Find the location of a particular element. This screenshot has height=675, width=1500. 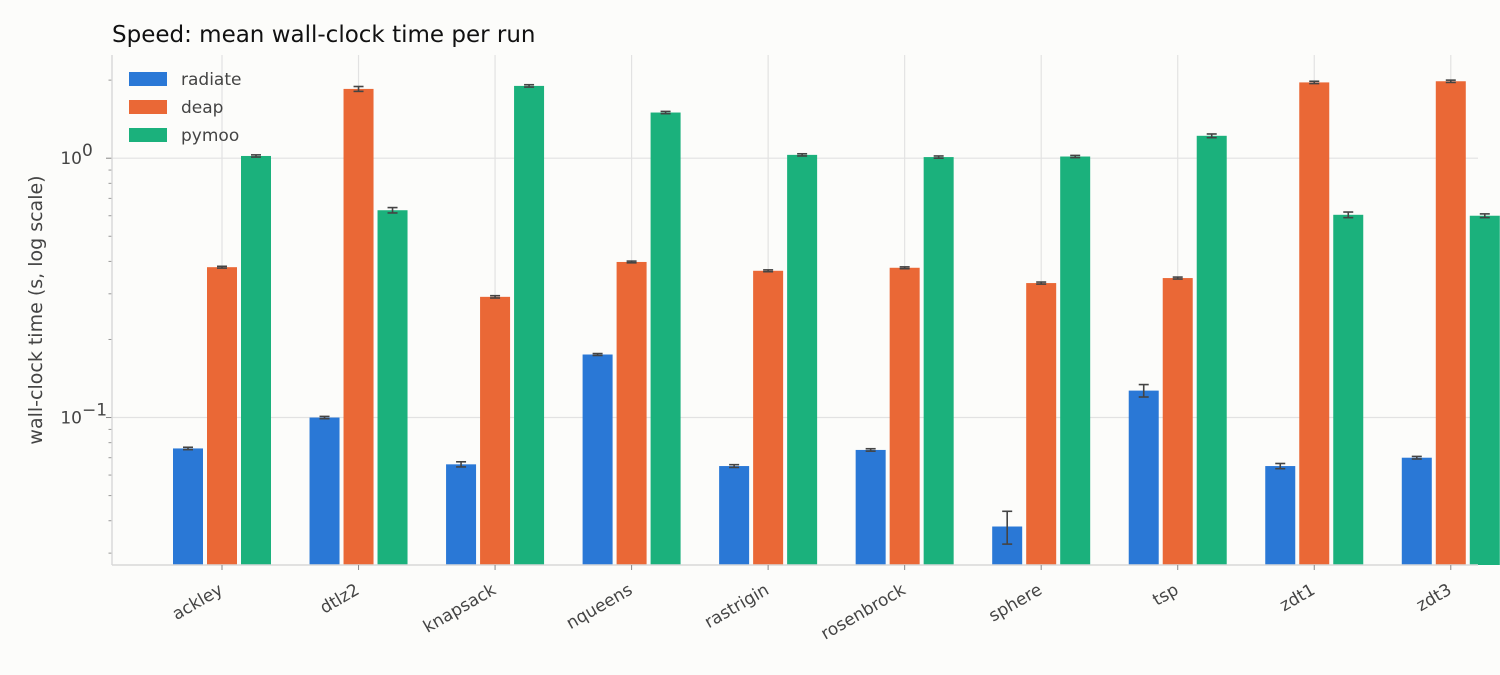

bar-radiate-zdt1 is located at coordinates (1280, 515).